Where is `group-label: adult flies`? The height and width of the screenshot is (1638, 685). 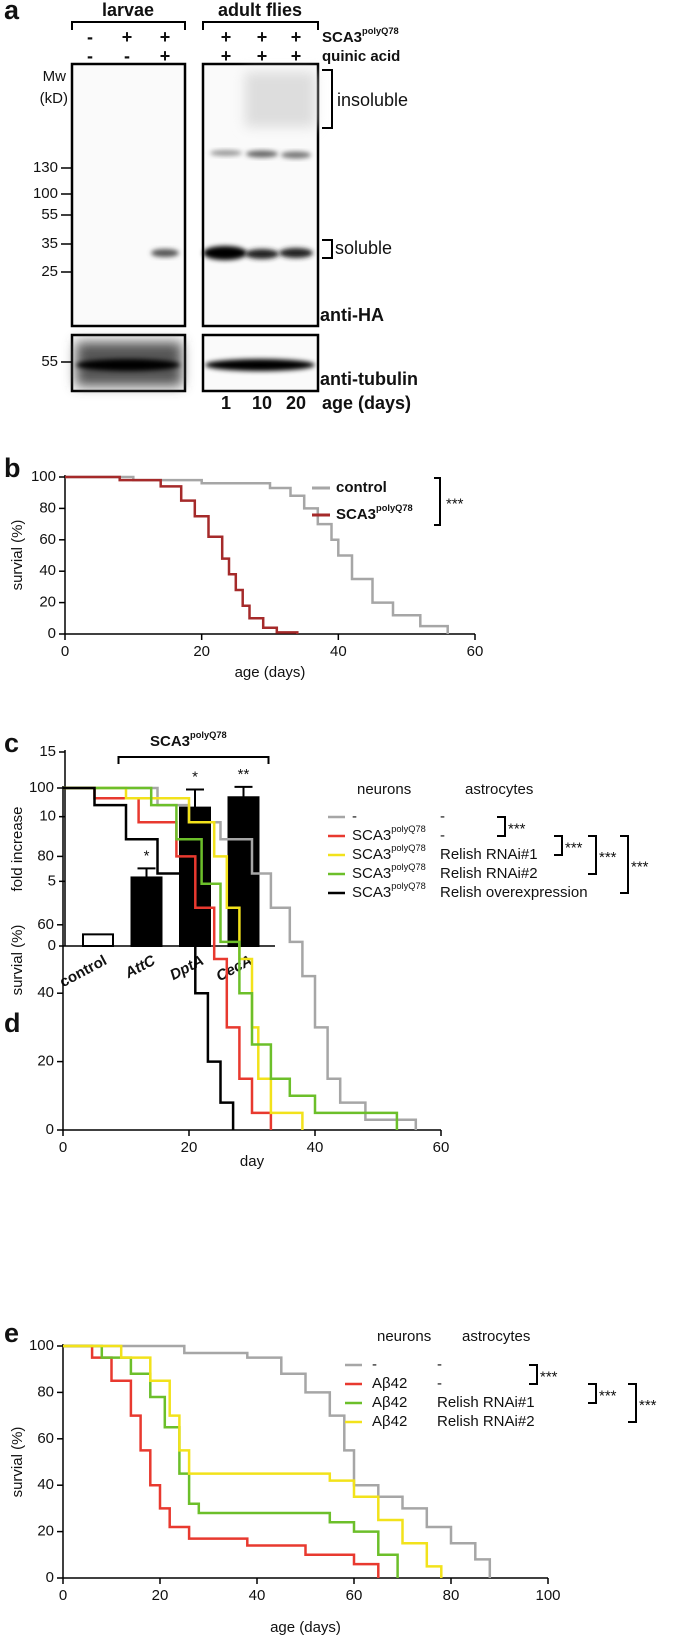
group-label: adult flies is located at coordinates (260, 10).